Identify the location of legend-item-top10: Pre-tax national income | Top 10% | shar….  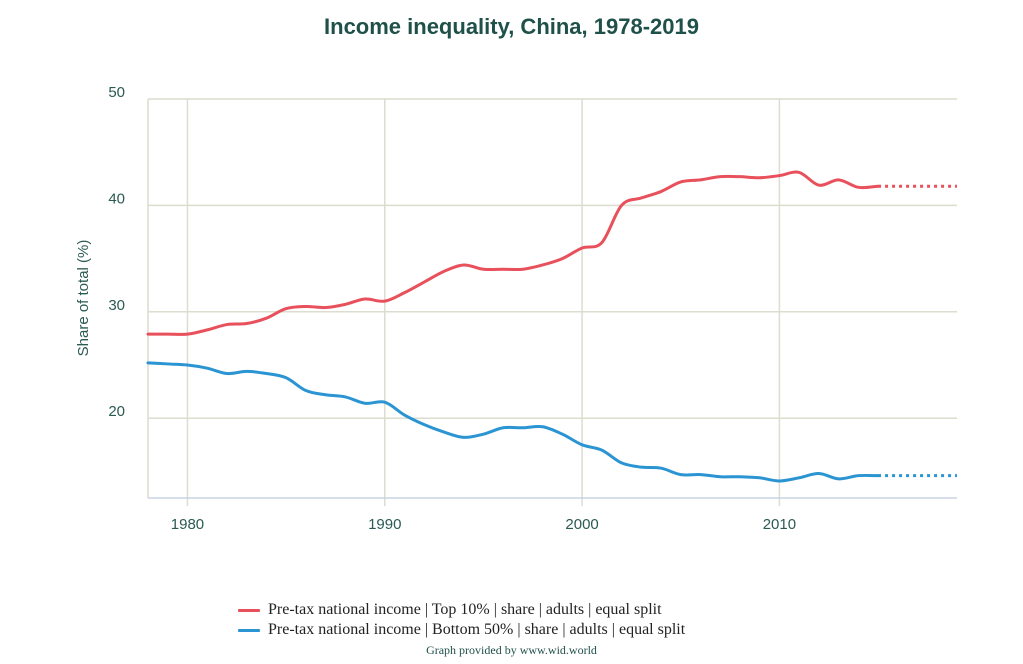
(461, 610).